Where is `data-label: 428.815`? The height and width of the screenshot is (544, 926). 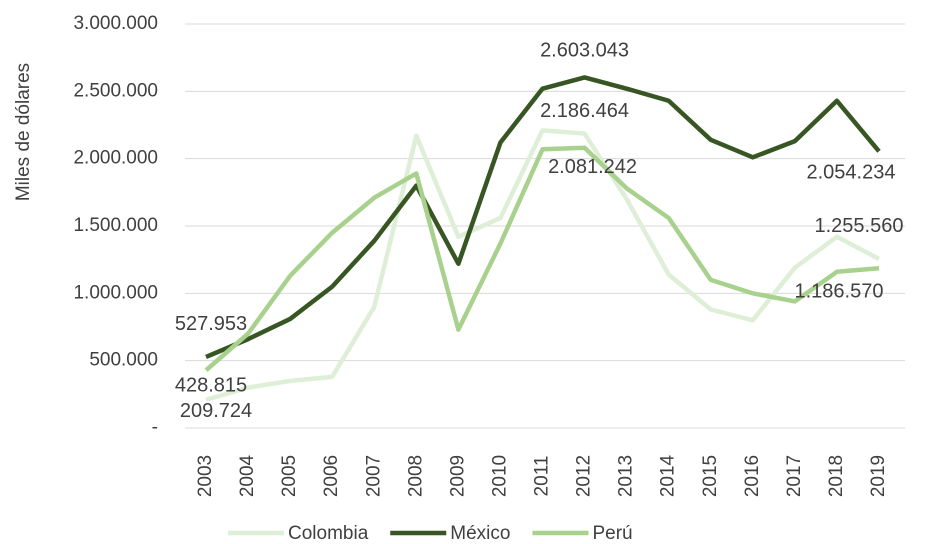
data-label: 428.815 is located at coordinates (211, 386).